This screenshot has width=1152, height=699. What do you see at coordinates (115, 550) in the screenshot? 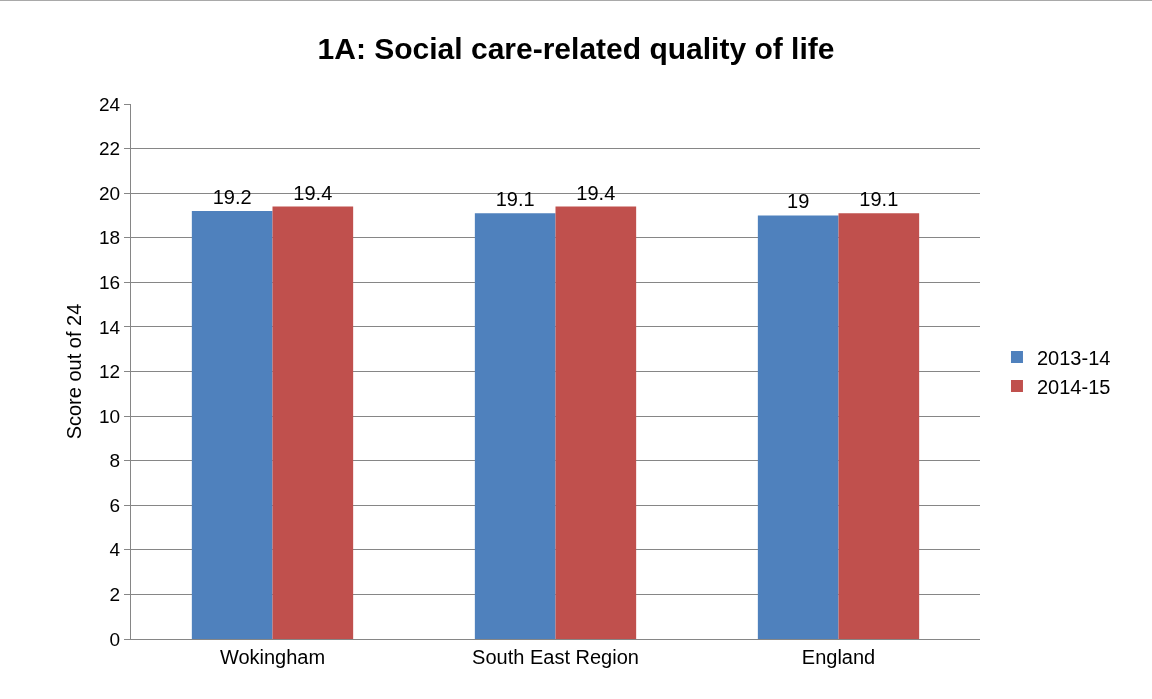
I see `y-tick-label: 4` at bounding box center [115, 550].